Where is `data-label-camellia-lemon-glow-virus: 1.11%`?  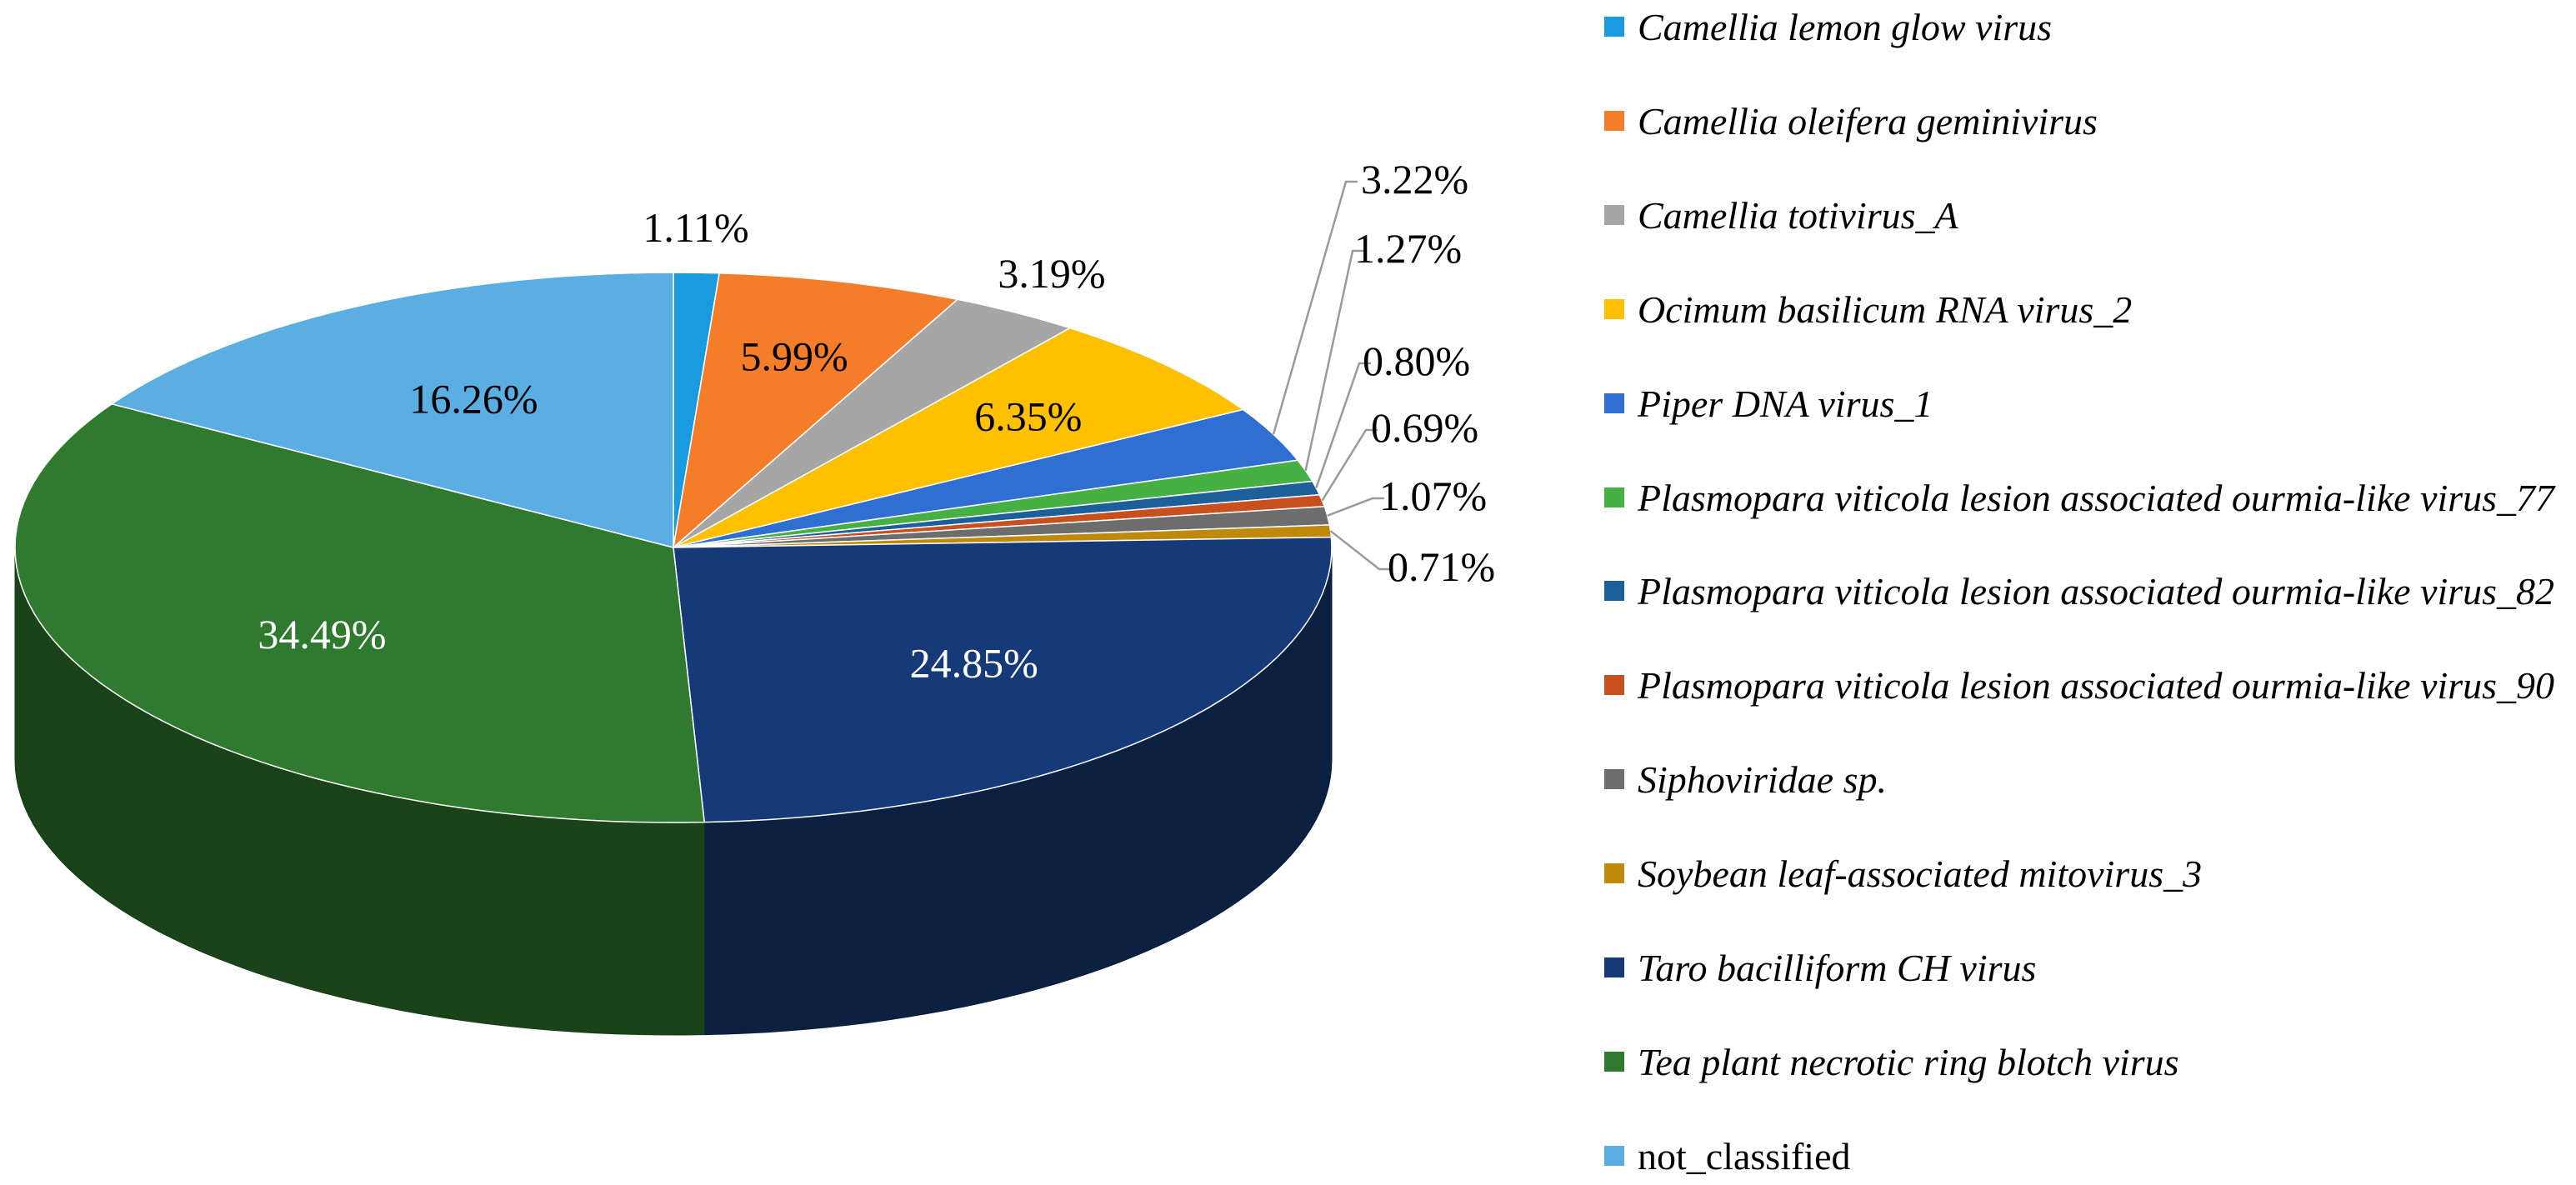 data-label-camellia-lemon-glow-virus: 1.11% is located at coordinates (695, 227).